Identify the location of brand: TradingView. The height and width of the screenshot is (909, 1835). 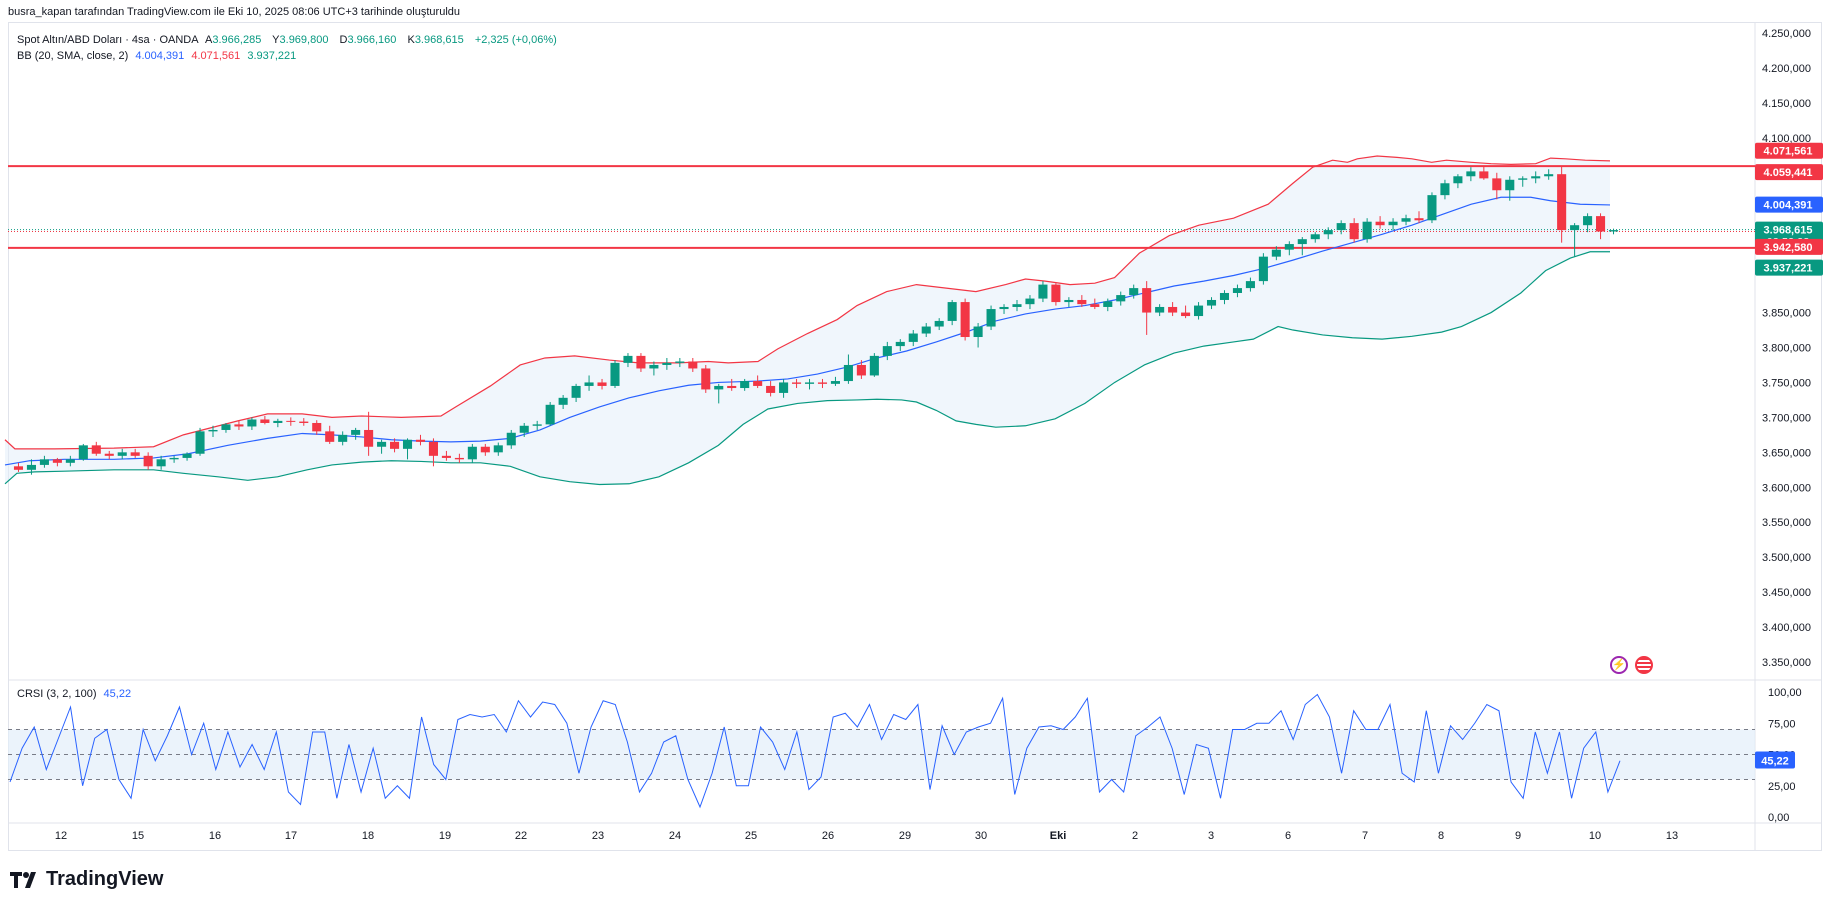
(86, 879).